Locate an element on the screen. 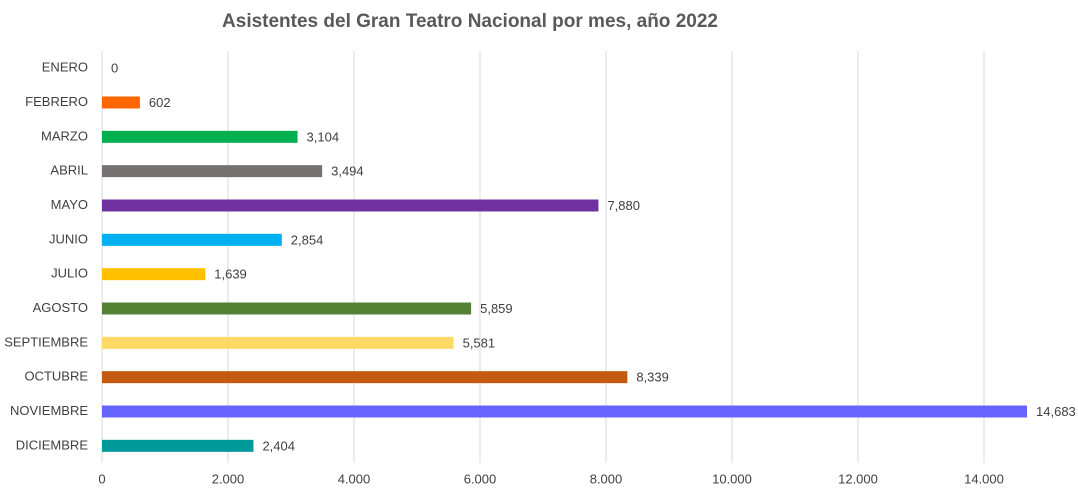 The width and height of the screenshot is (1078, 488). y-tick-label: JULIO is located at coordinates (69, 273).